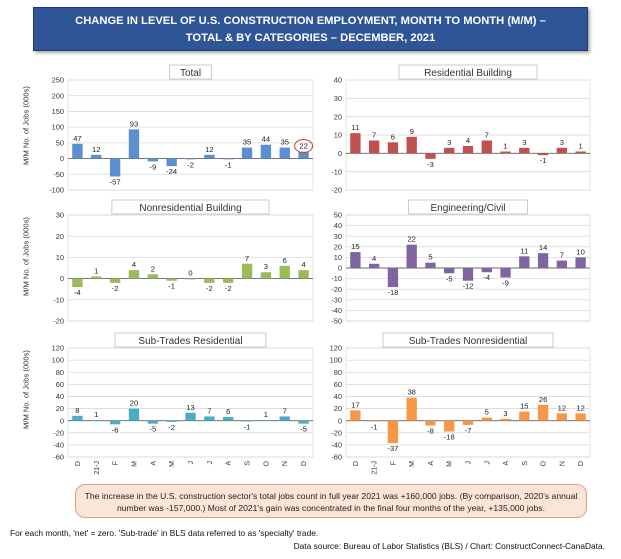  Describe the element at coordinates (77, 410) in the screenshot. I see `data-label: 8` at that location.